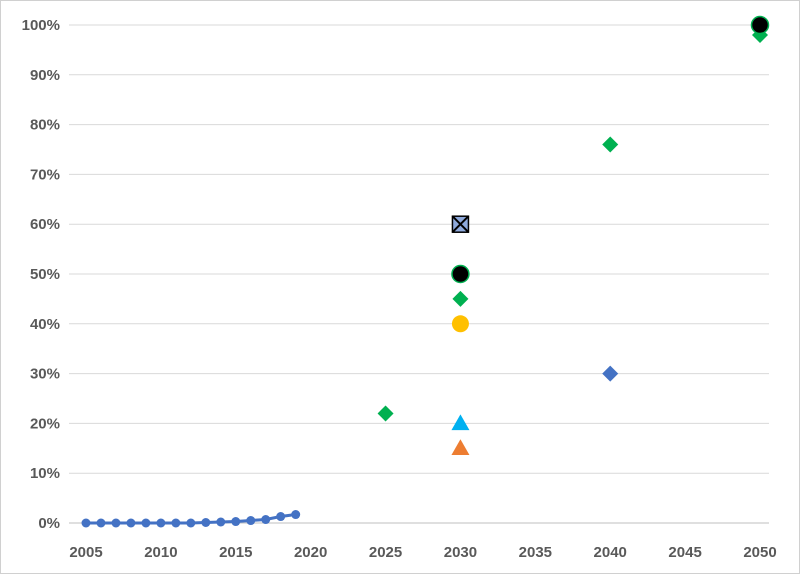  I want to click on y-tick-label: 20%, so click(45, 423).